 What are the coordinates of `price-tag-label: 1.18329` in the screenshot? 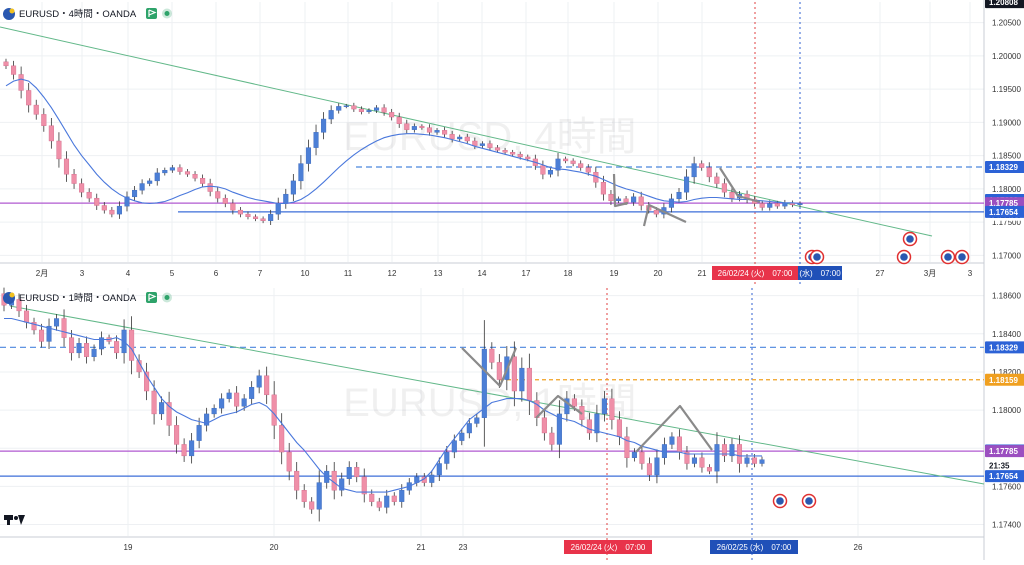 It's located at (1003, 167).